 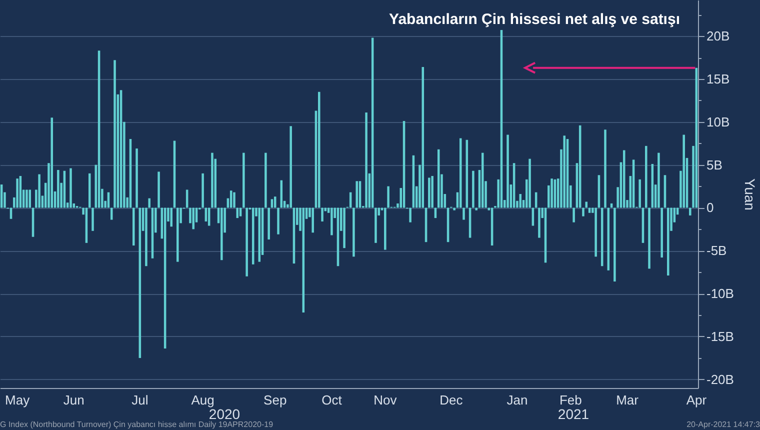 I want to click on x-tick-label: Sep, so click(x=275, y=400).